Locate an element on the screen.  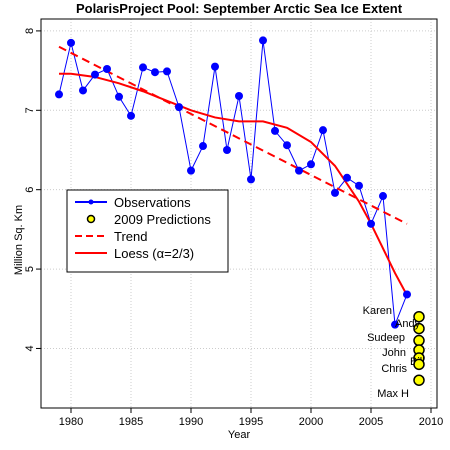
legend-marker-observations is located at coordinates (91, 202).